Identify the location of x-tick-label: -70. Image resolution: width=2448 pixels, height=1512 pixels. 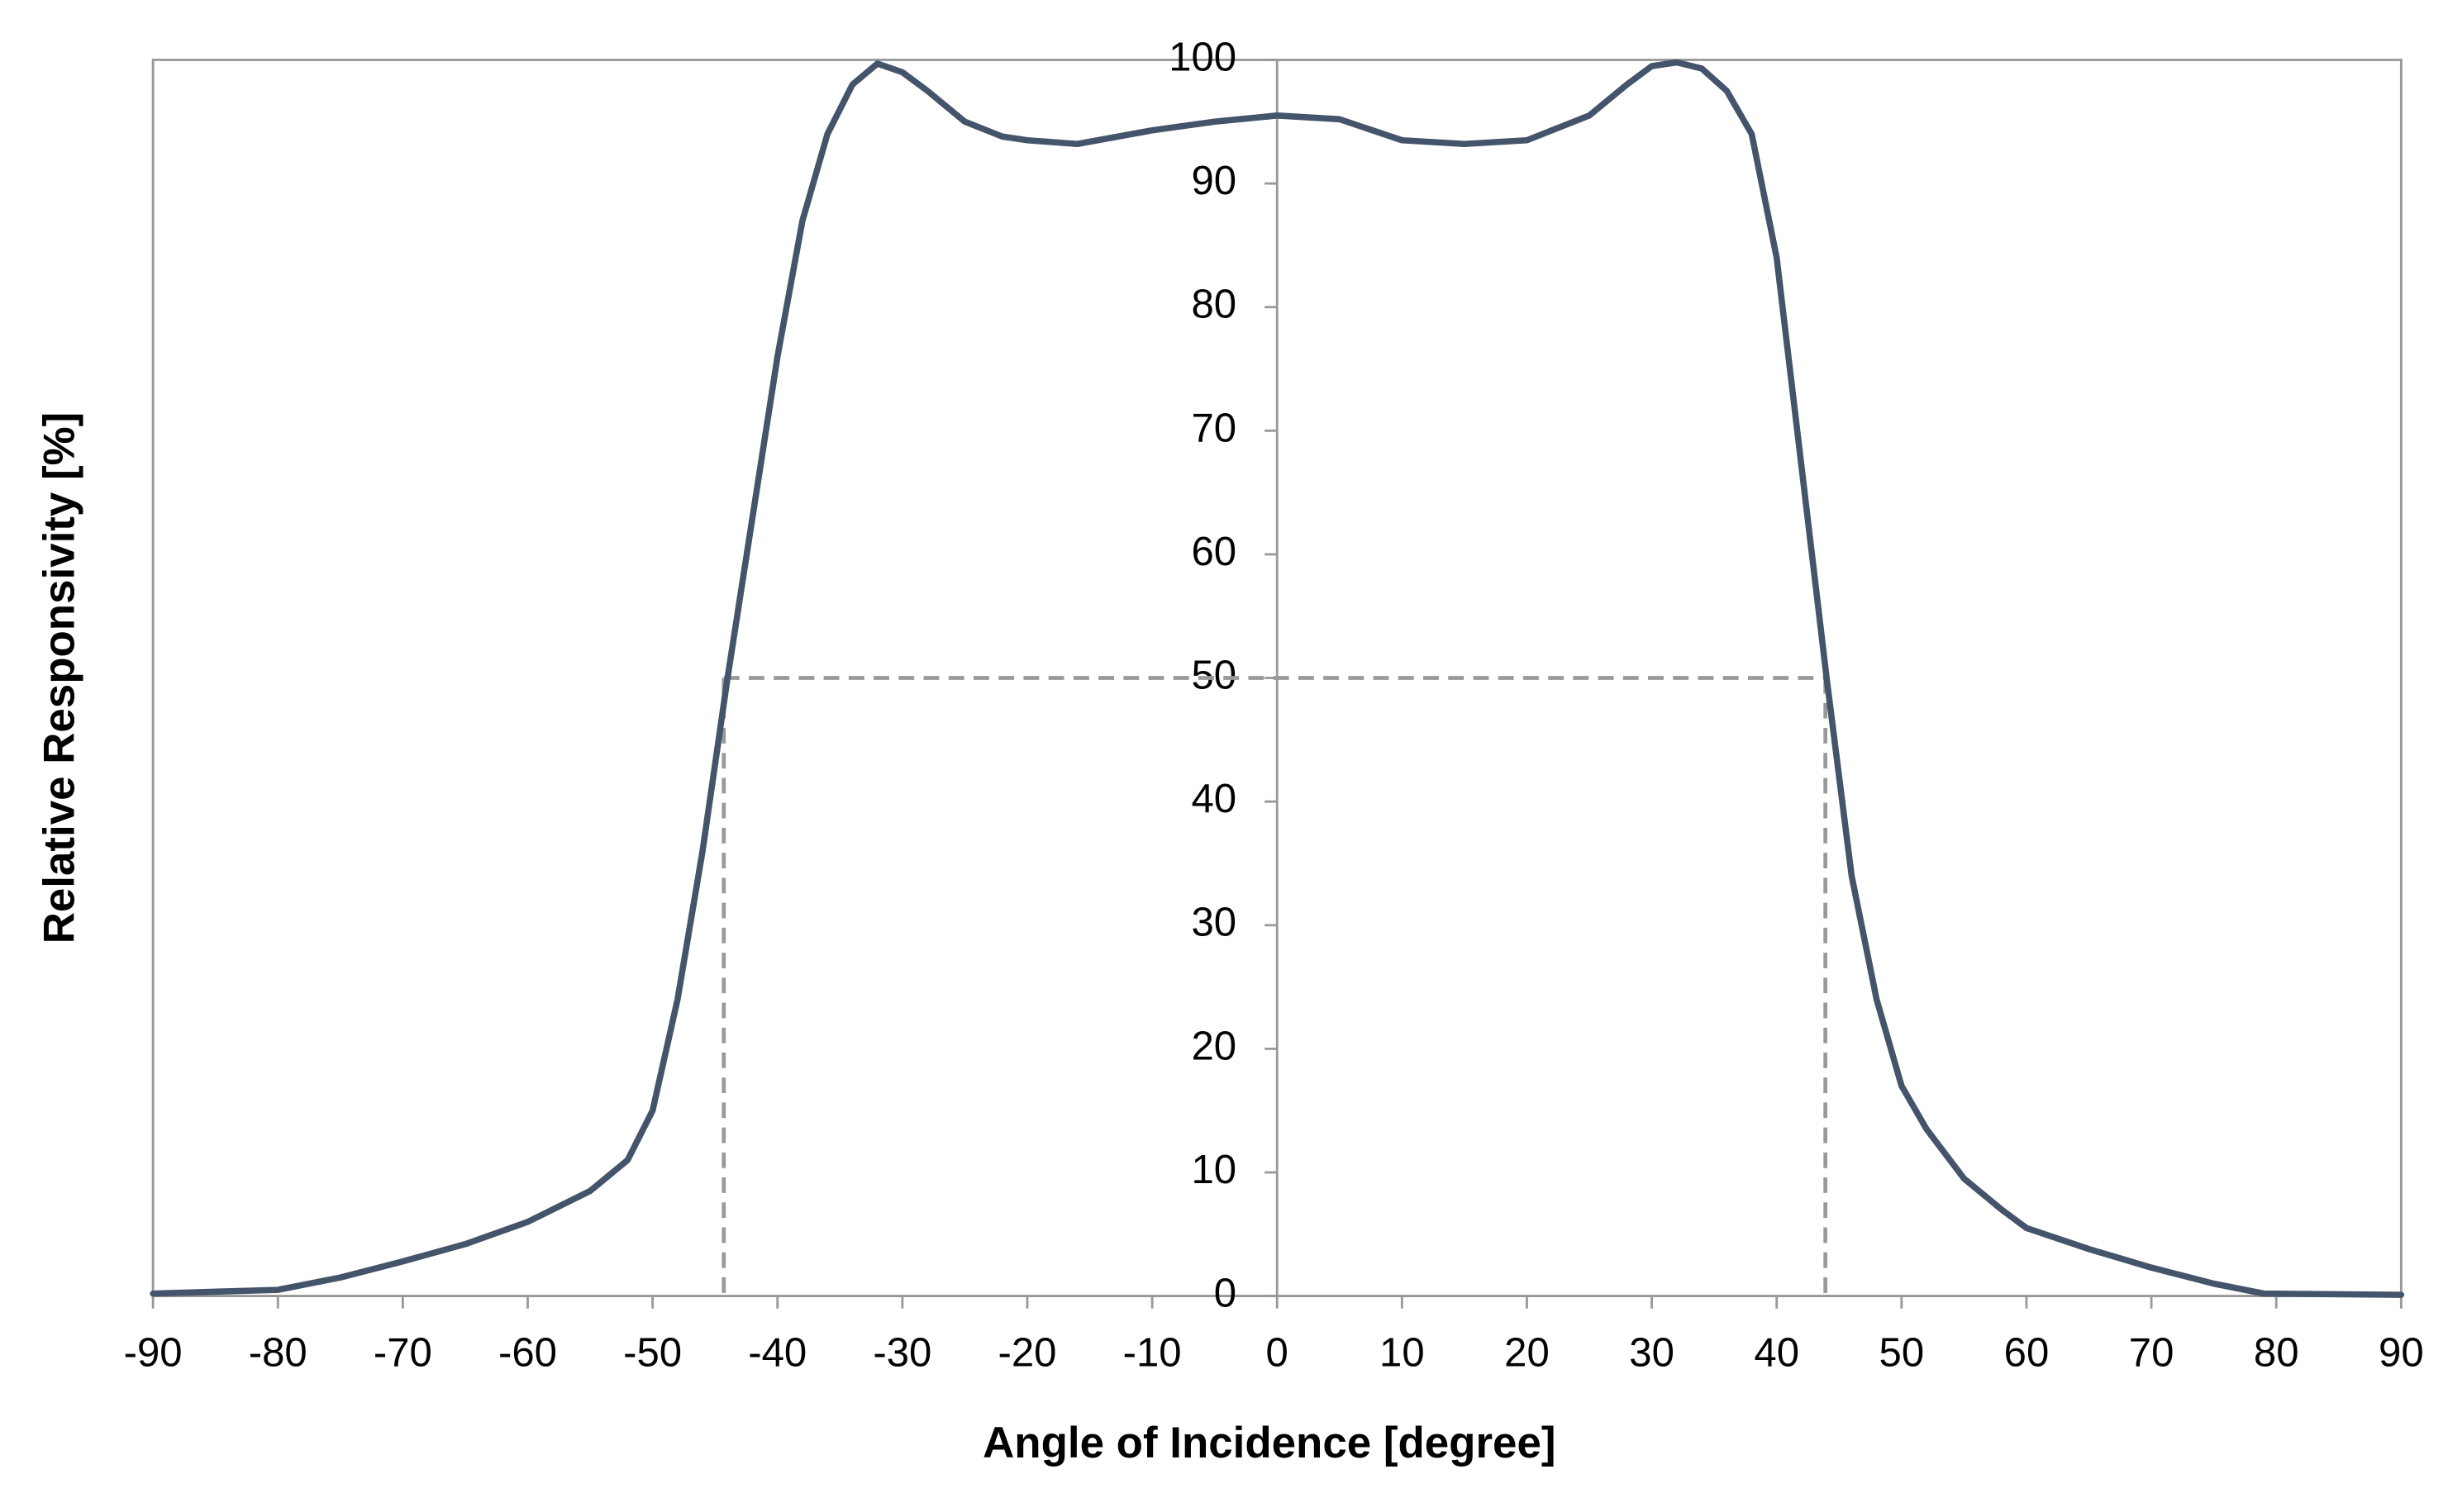
(403, 1352).